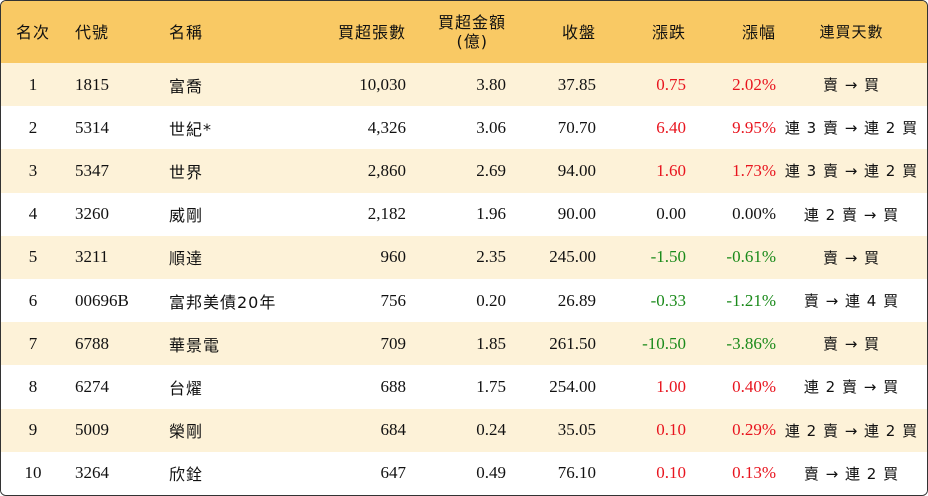 The height and width of the screenshot is (496, 928). Describe the element at coordinates (386, 127) in the screenshot. I see `cell-lots: 4,326` at that location.